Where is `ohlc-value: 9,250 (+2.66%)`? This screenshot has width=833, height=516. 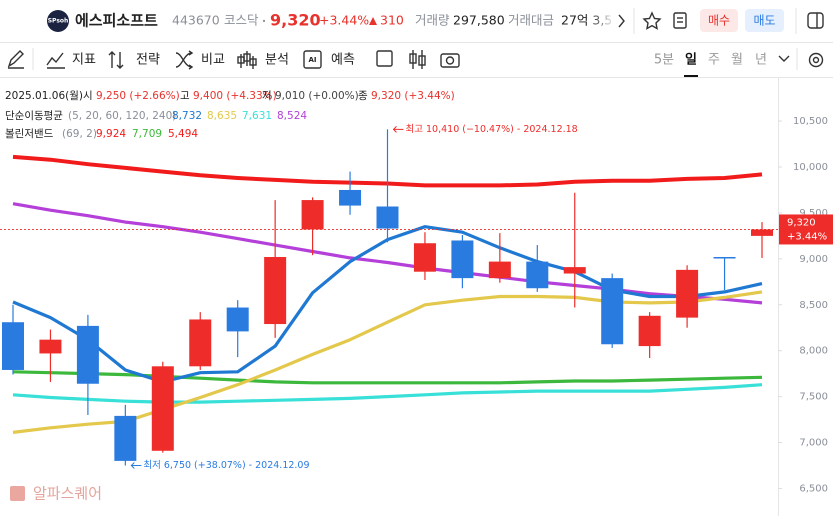 ohlc-value: 9,250 (+2.66%) is located at coordinates (138, 96).